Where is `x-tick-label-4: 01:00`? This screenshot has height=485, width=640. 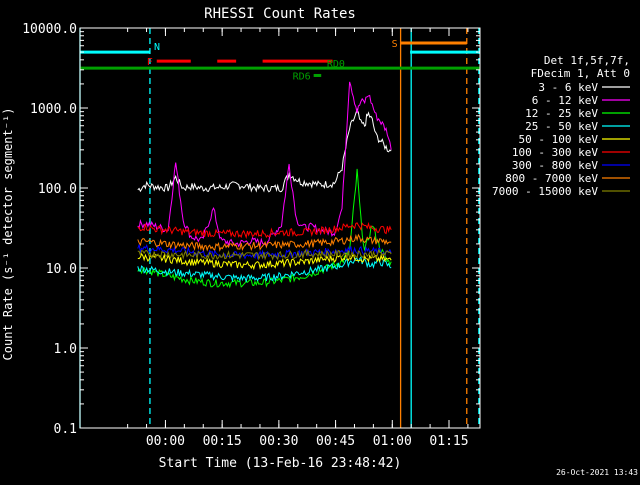
x-tick-label-4: 01:00 is located at coordinates (392, 441).